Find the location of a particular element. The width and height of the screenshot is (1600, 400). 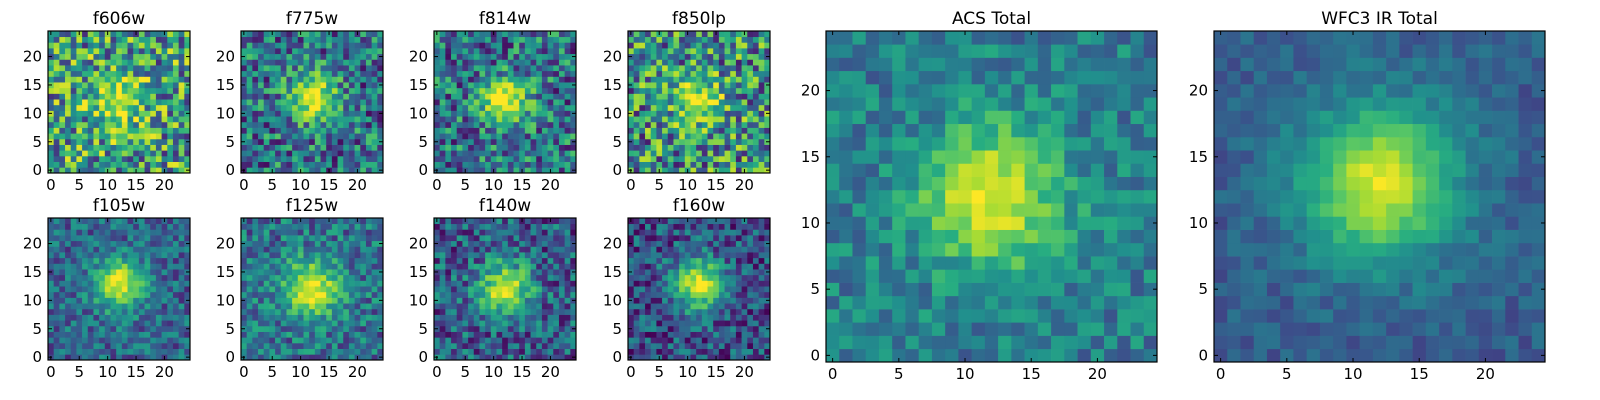

heatmap-cells-f105w is located at coordinates (119, 289).